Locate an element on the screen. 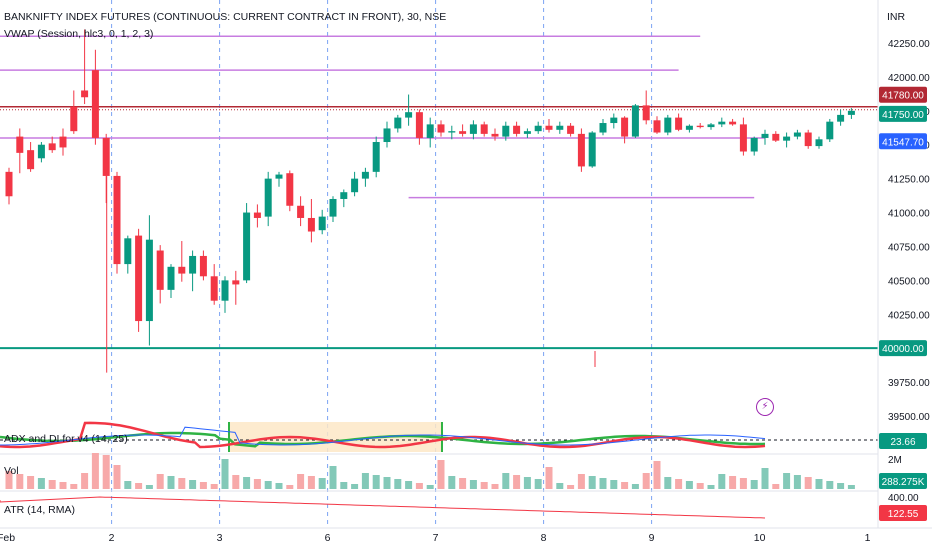  volume-legend: Vol is located at coordinates (11, 471).